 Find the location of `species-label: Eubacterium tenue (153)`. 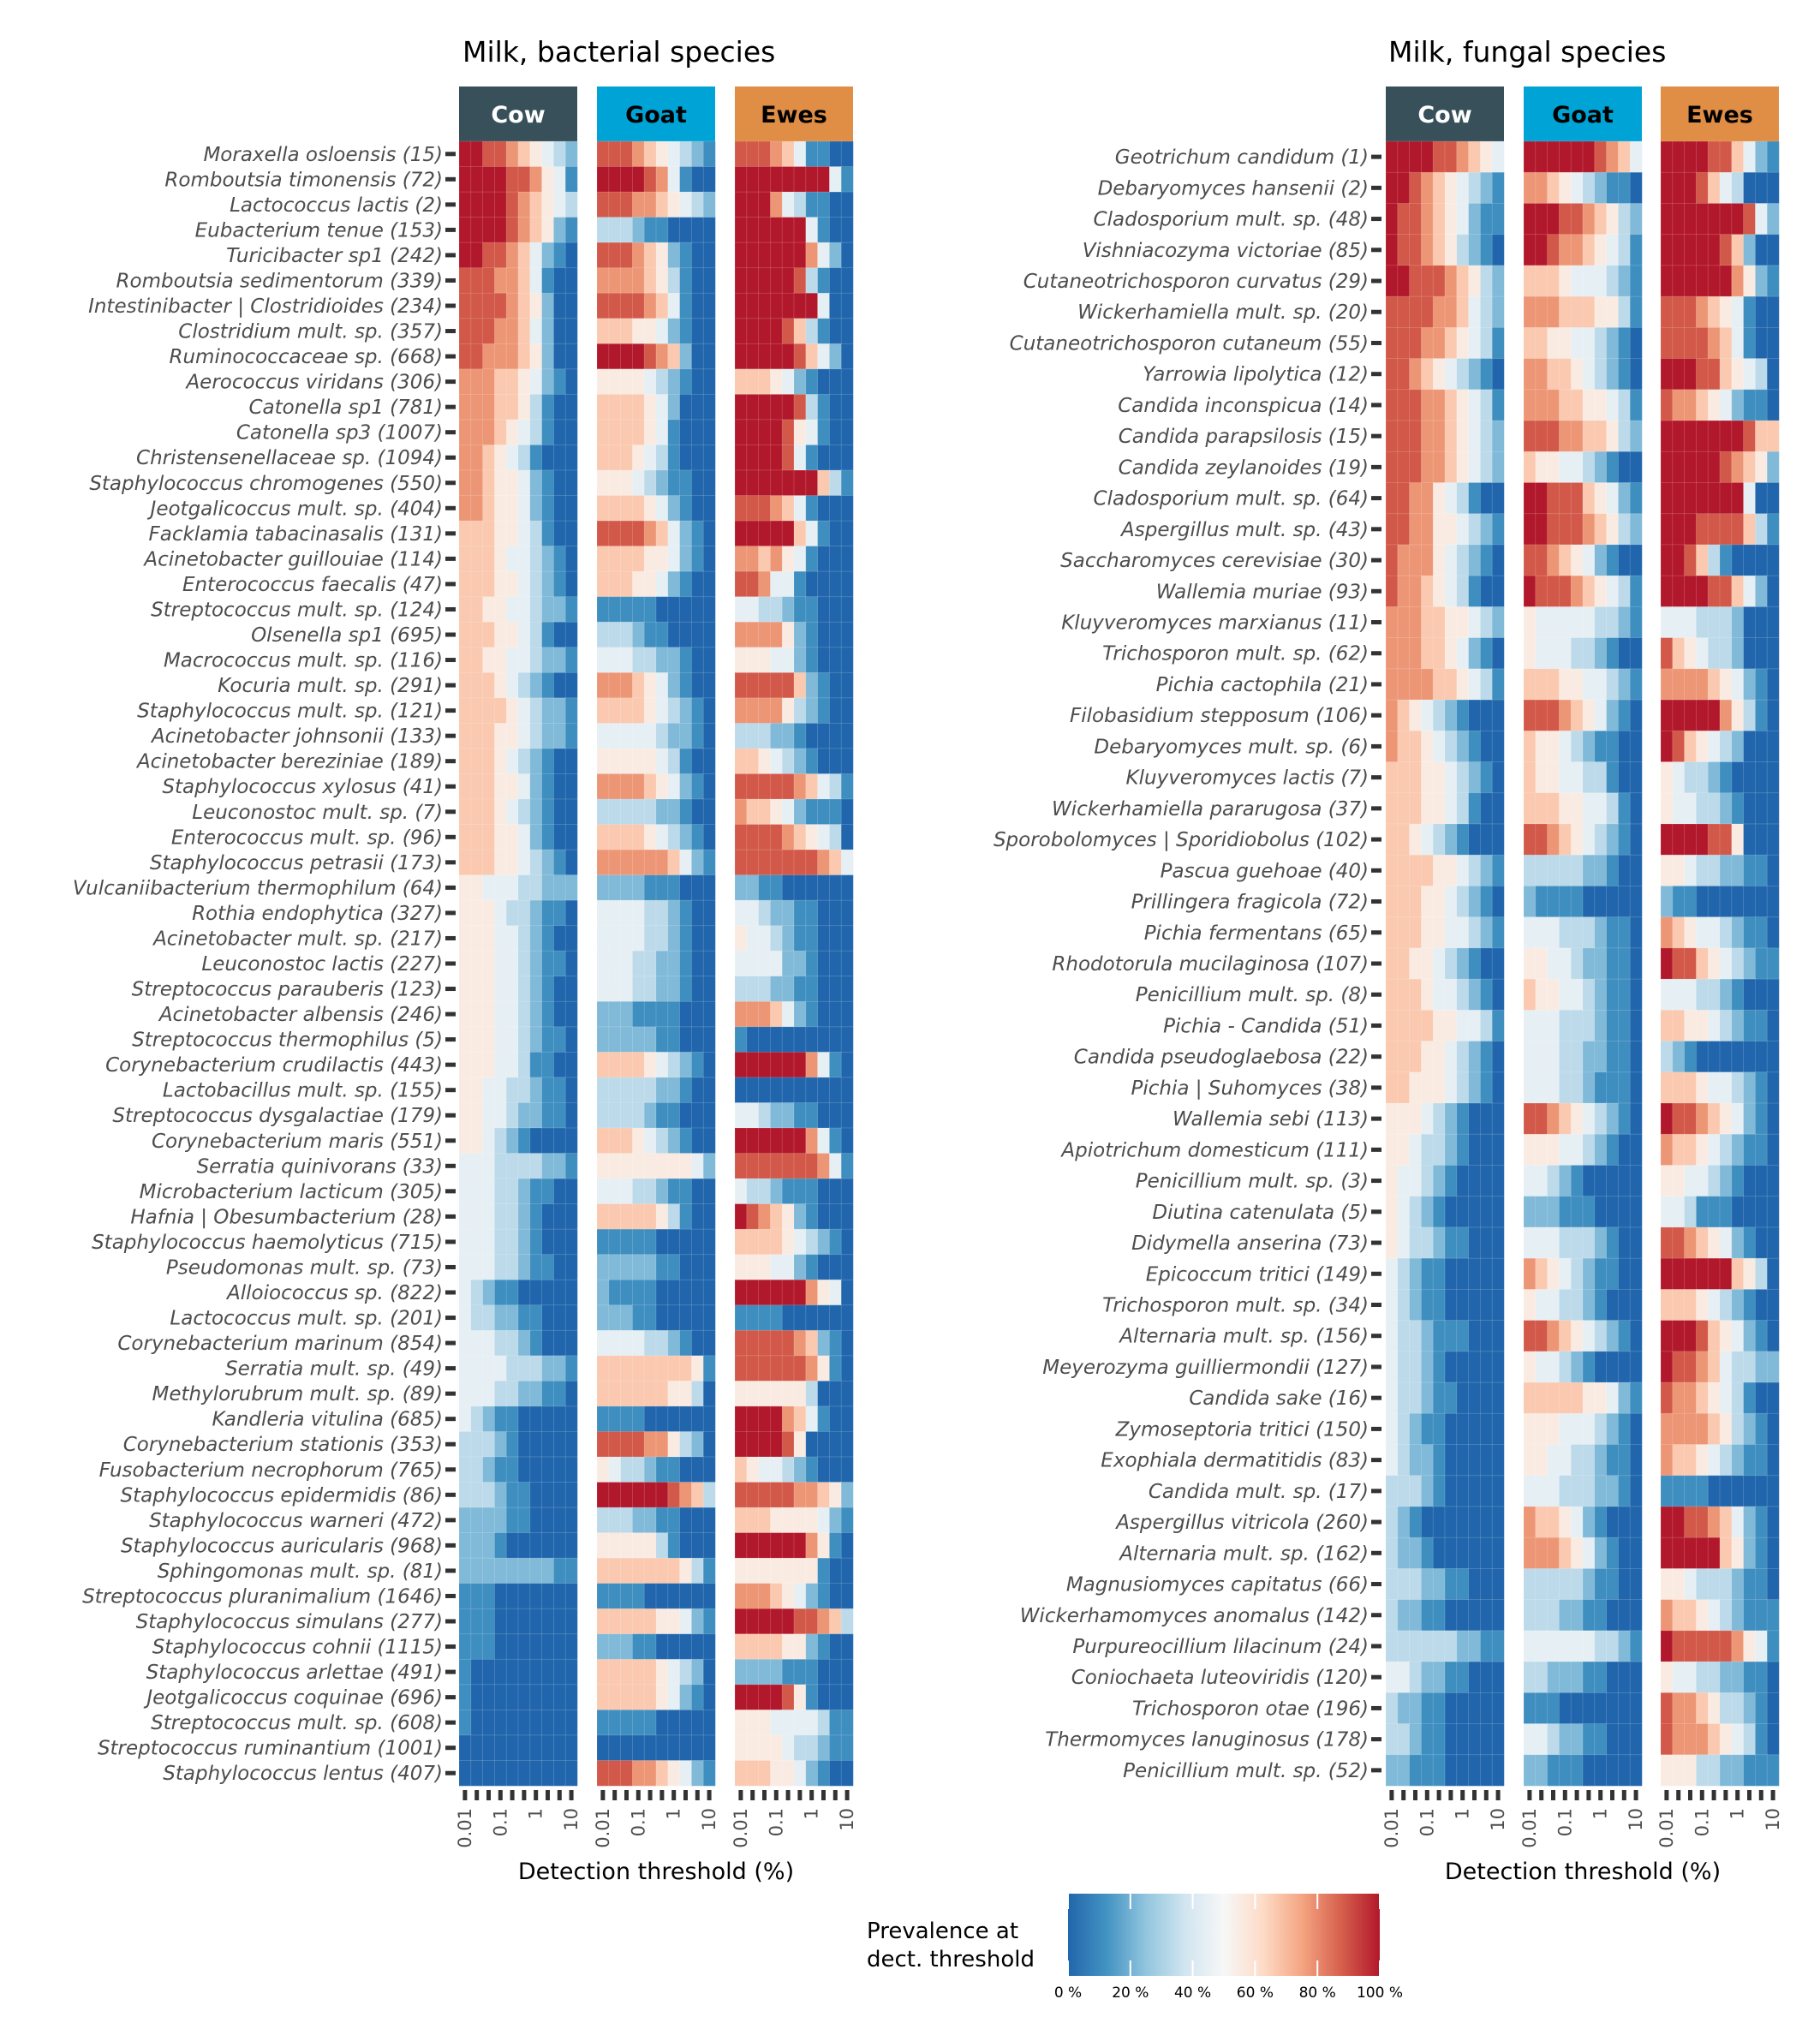

species-label: Eubacterium tenue (153) is located at coordinates (319, 230).